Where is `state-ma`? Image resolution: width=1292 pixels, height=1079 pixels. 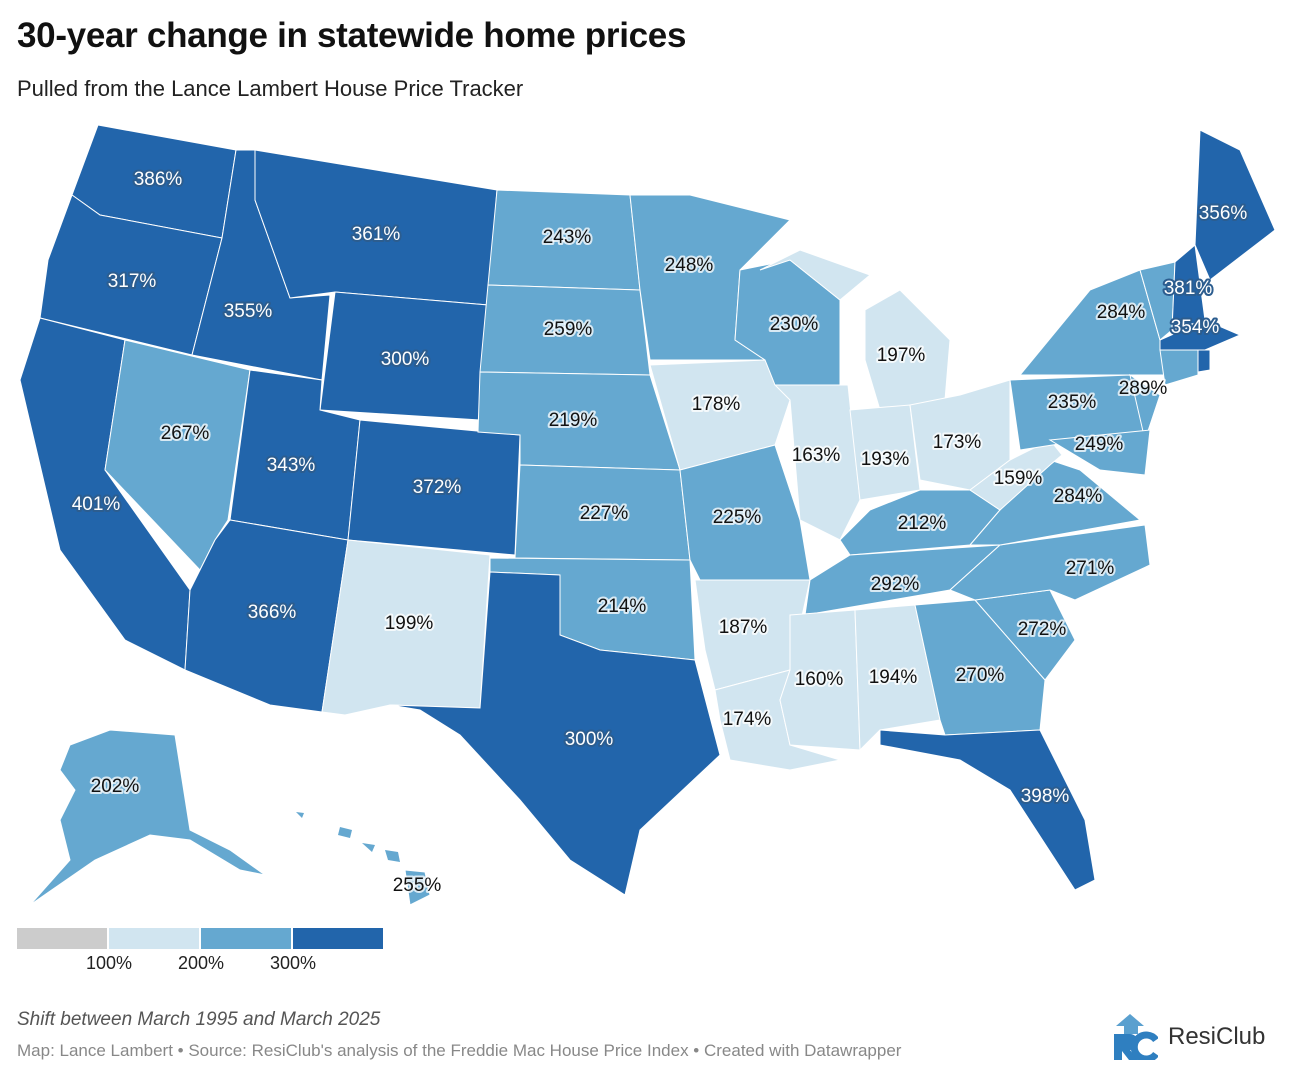
state-ma is located at coordinates (1200, 335).